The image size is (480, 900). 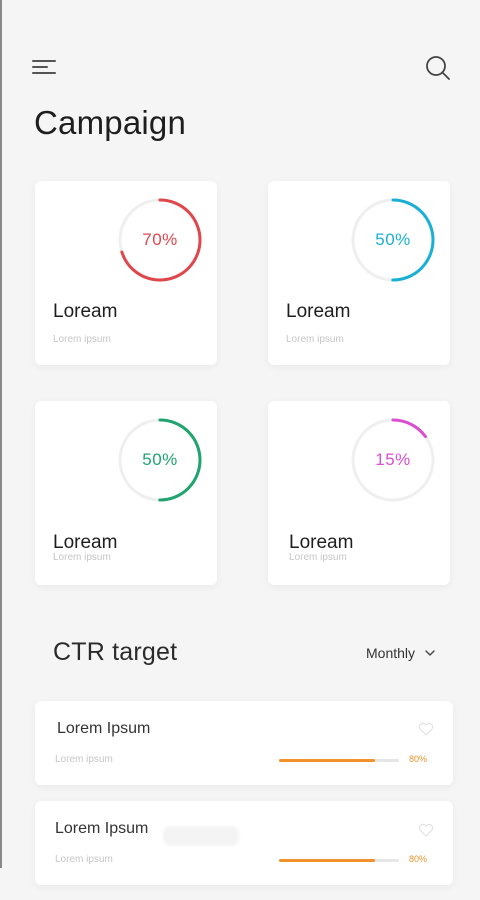 I want to click on campaign-card: 15% Loream Lorem ipsum, so click(x=359, y=493).